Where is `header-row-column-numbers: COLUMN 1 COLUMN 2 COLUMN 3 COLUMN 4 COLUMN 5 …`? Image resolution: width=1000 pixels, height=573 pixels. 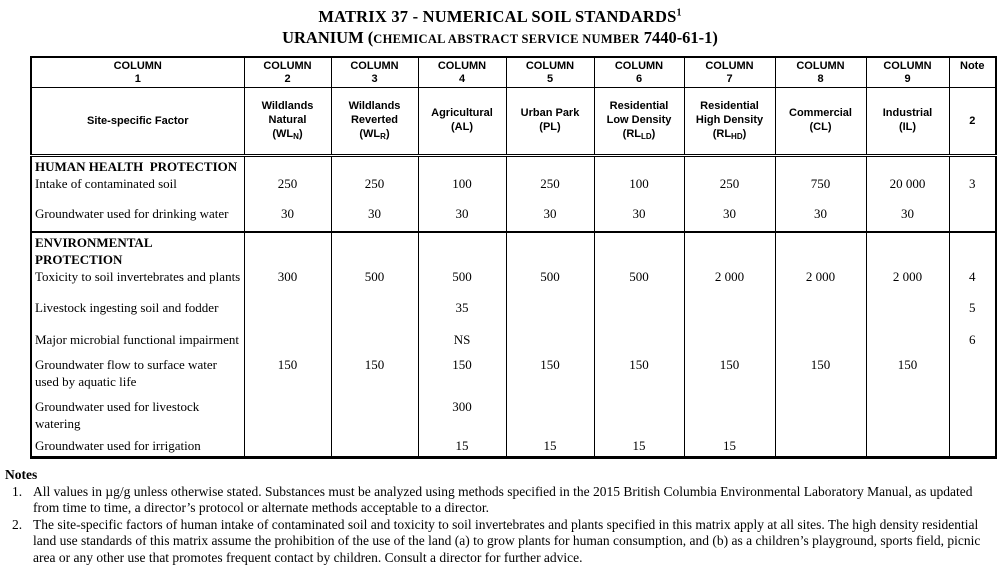 header-row-column-numbers: COLUMN 1 COLUMN 2 COLUMN 3 COLUMN 4 COLUMN 5 … is located at coordinates (513, 72).